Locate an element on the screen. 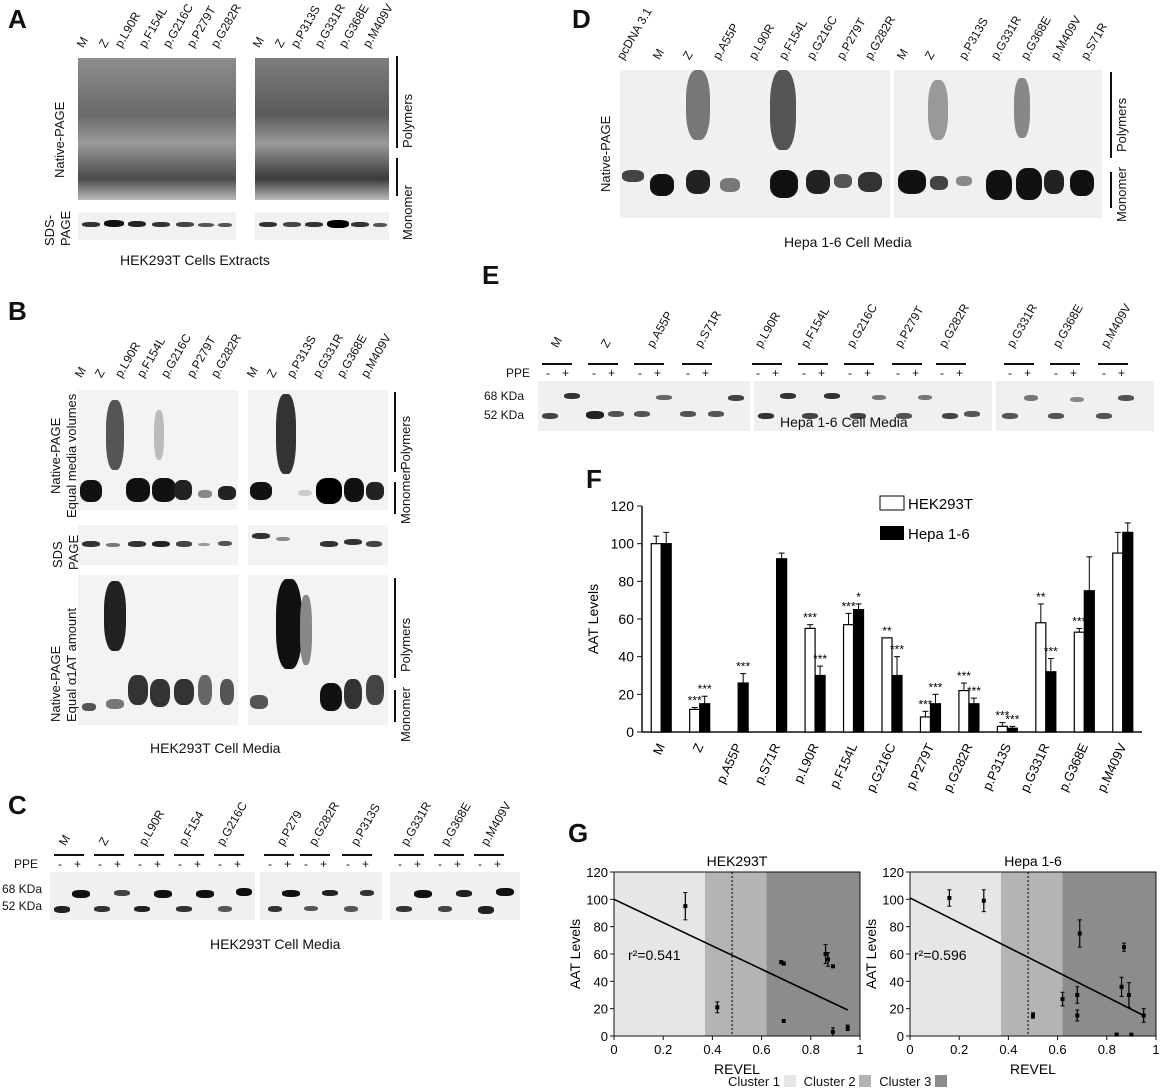 This screenshot has width=1167, height=1092. x-tick-label: Z is located at coordinates (697, 748).